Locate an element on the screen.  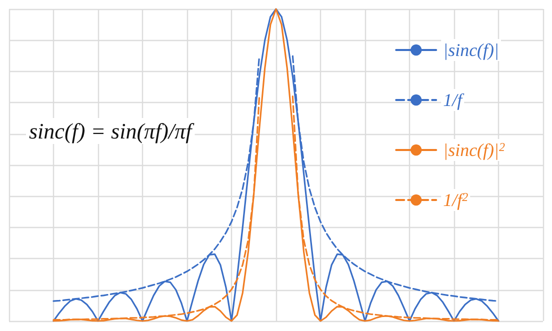
legend-label: 1/f is located at coordinates (454, 100).